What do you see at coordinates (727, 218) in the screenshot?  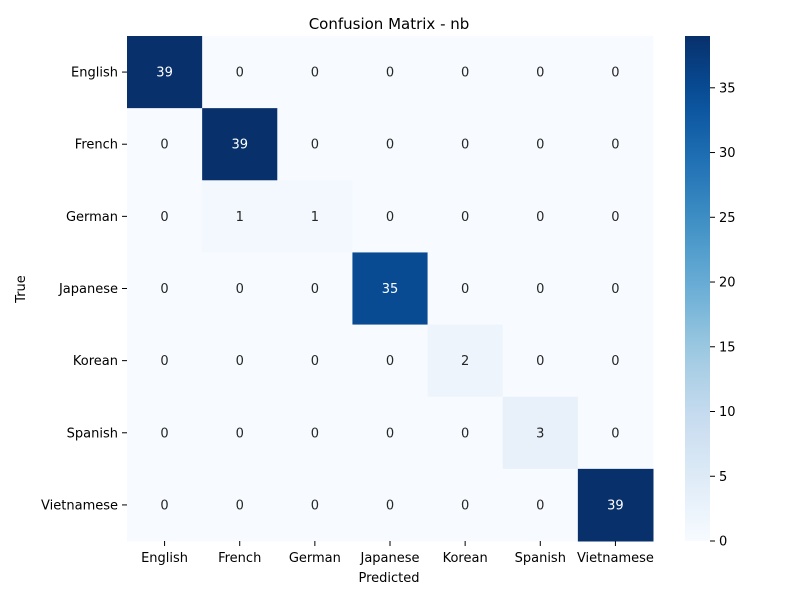 I see `colorbar-tick-label: 25` at bounding box center [727, 218].